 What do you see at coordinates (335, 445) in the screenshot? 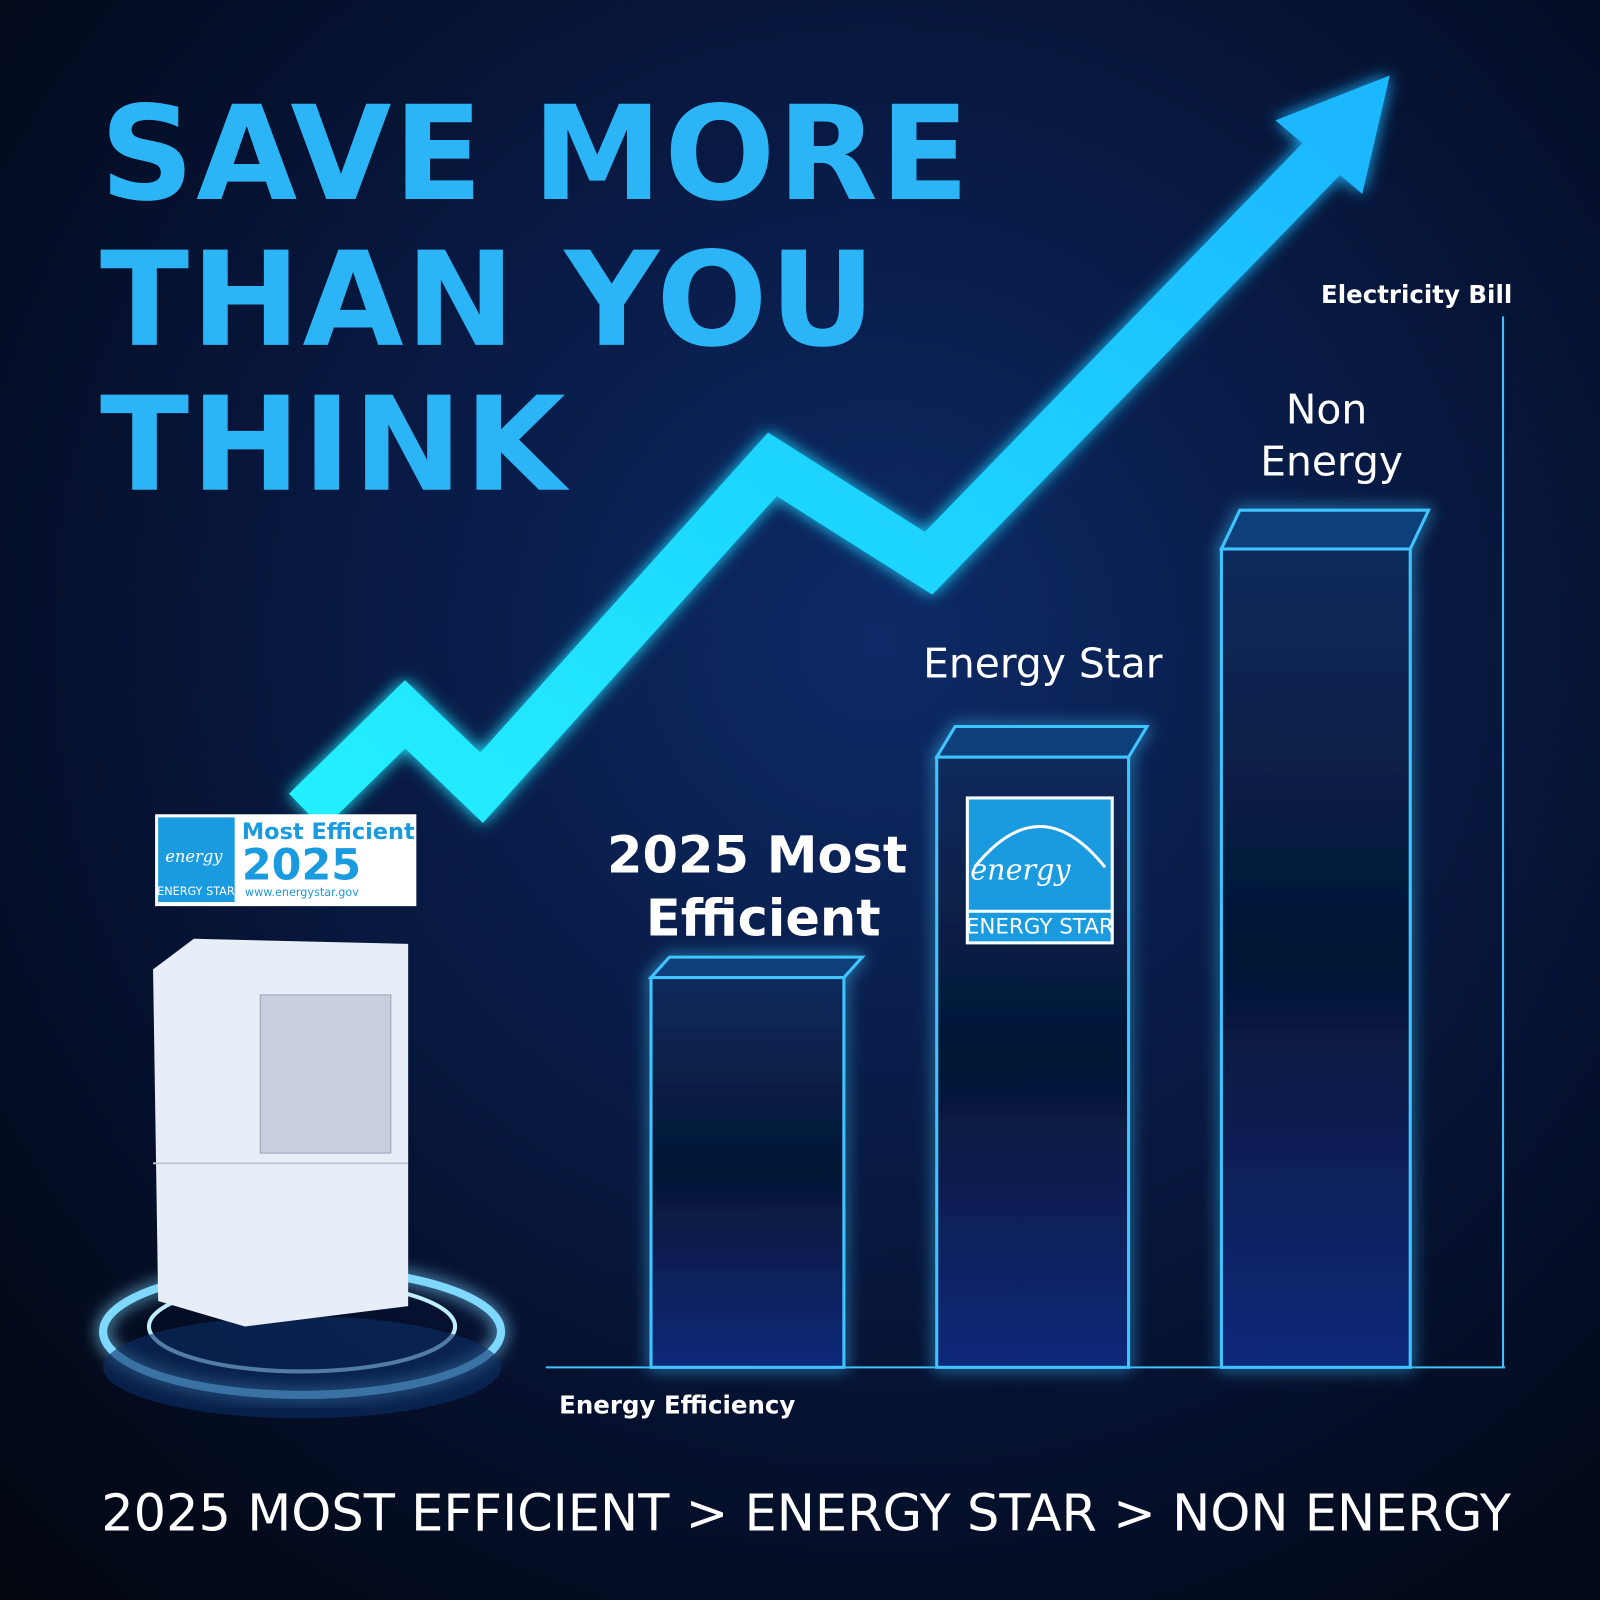
I see `headline: THINK` at bounding box center [335, 445].